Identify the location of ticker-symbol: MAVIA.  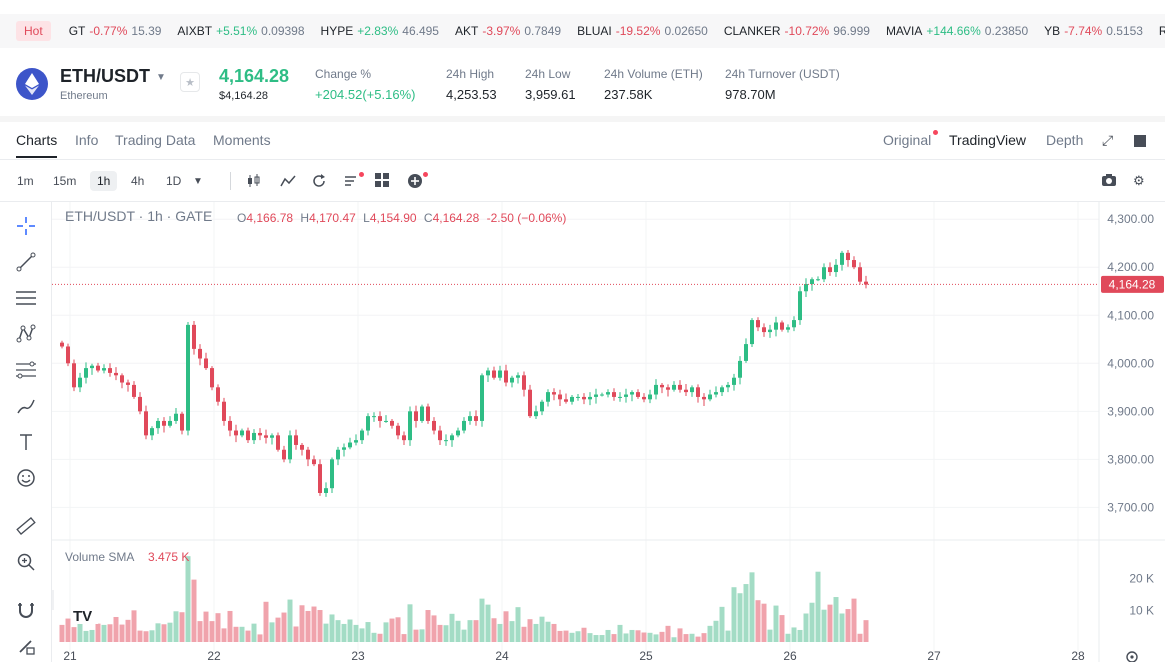
(904, 31).